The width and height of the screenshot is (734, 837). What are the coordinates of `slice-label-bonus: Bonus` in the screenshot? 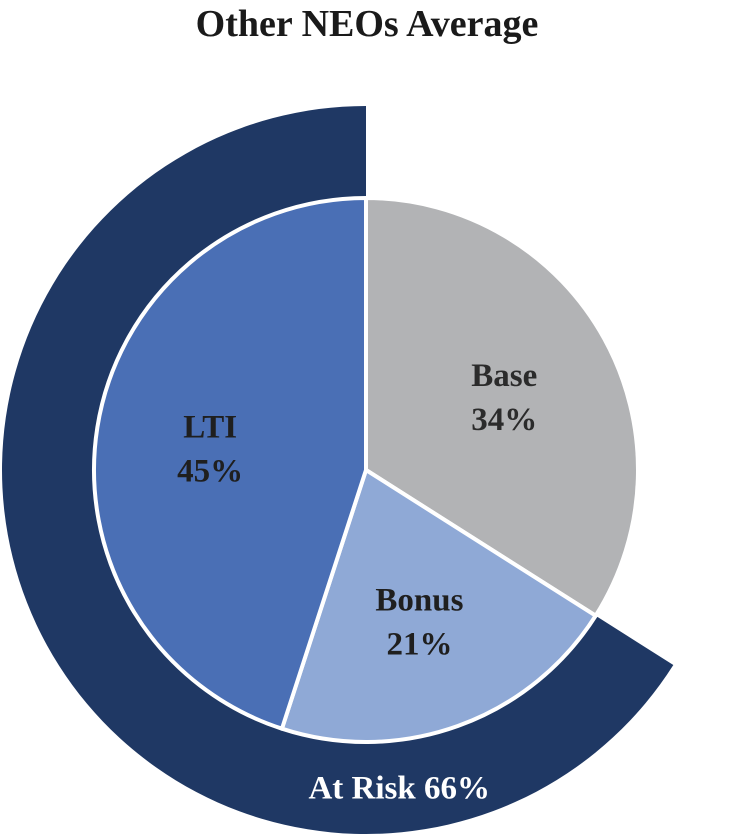 It's located at (419, 600).